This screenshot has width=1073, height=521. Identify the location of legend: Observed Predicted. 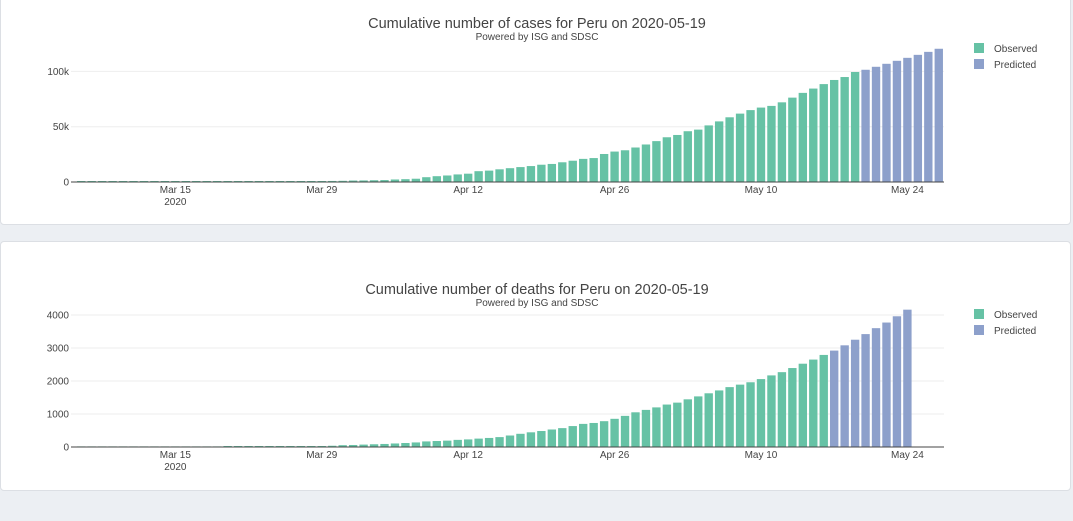
(1005, 323).